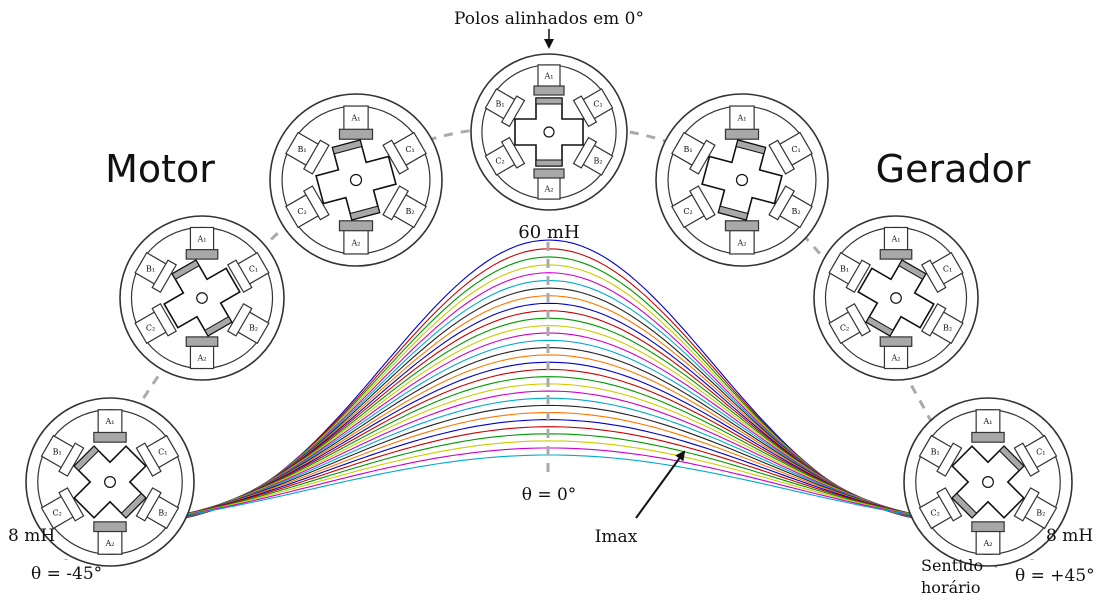 The image size is (1099, 599). What do you see at coordinates (953, 169) in the screenshot?
I see `gerador-label: Gerador` at bounding box center [953, 169].